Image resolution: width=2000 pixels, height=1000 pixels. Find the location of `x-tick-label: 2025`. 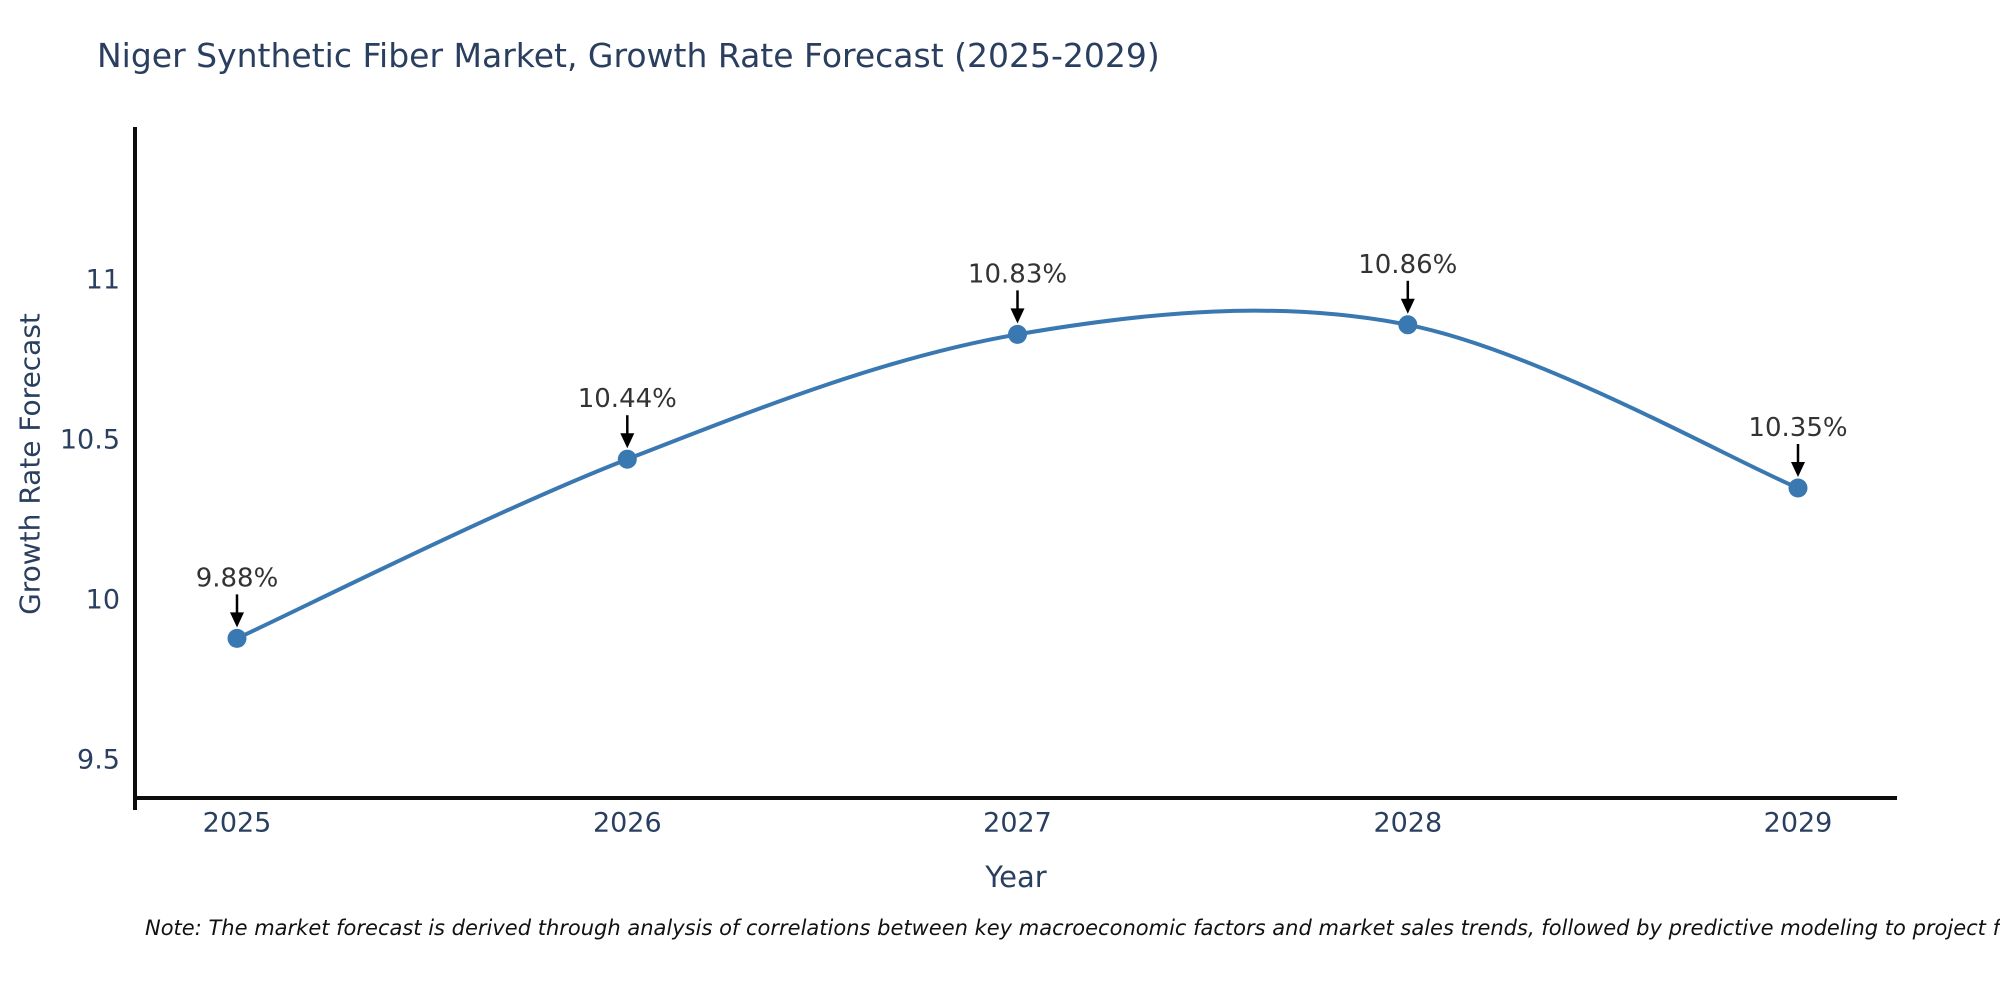

x-tick-label: 2025 is located at coordinates (237, 823).